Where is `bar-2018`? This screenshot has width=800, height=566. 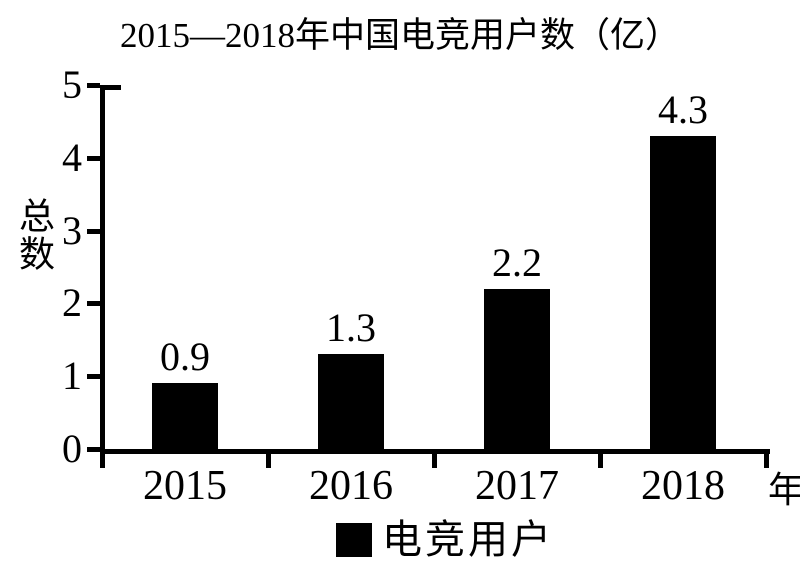
bar-2018 is located at coordinates (683, 292).